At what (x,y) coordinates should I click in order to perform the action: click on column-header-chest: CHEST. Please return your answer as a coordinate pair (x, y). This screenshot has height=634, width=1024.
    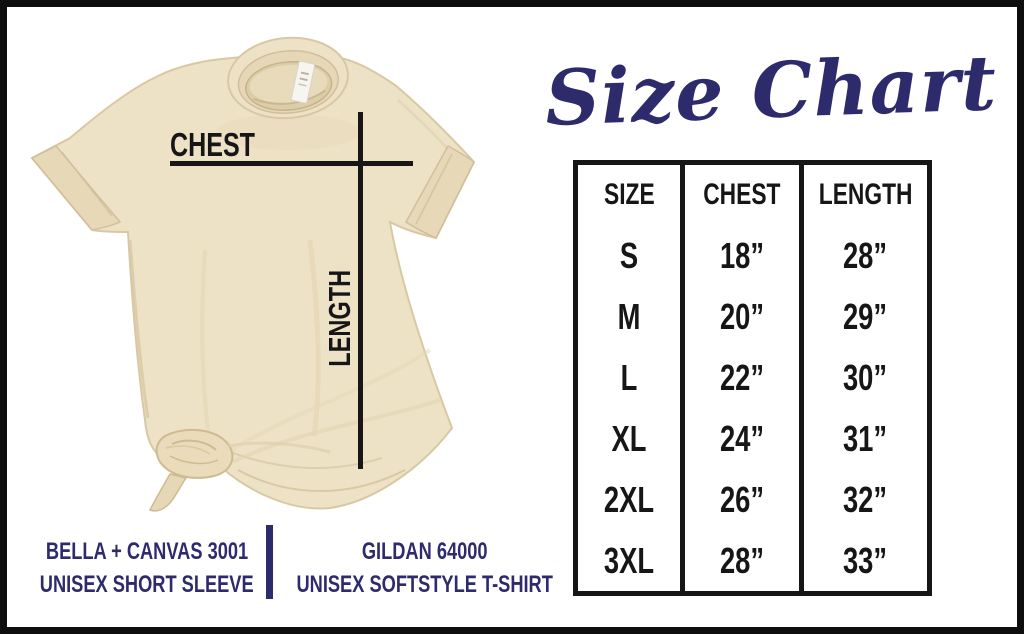
    Looking at the image, I should click on (742, 195).